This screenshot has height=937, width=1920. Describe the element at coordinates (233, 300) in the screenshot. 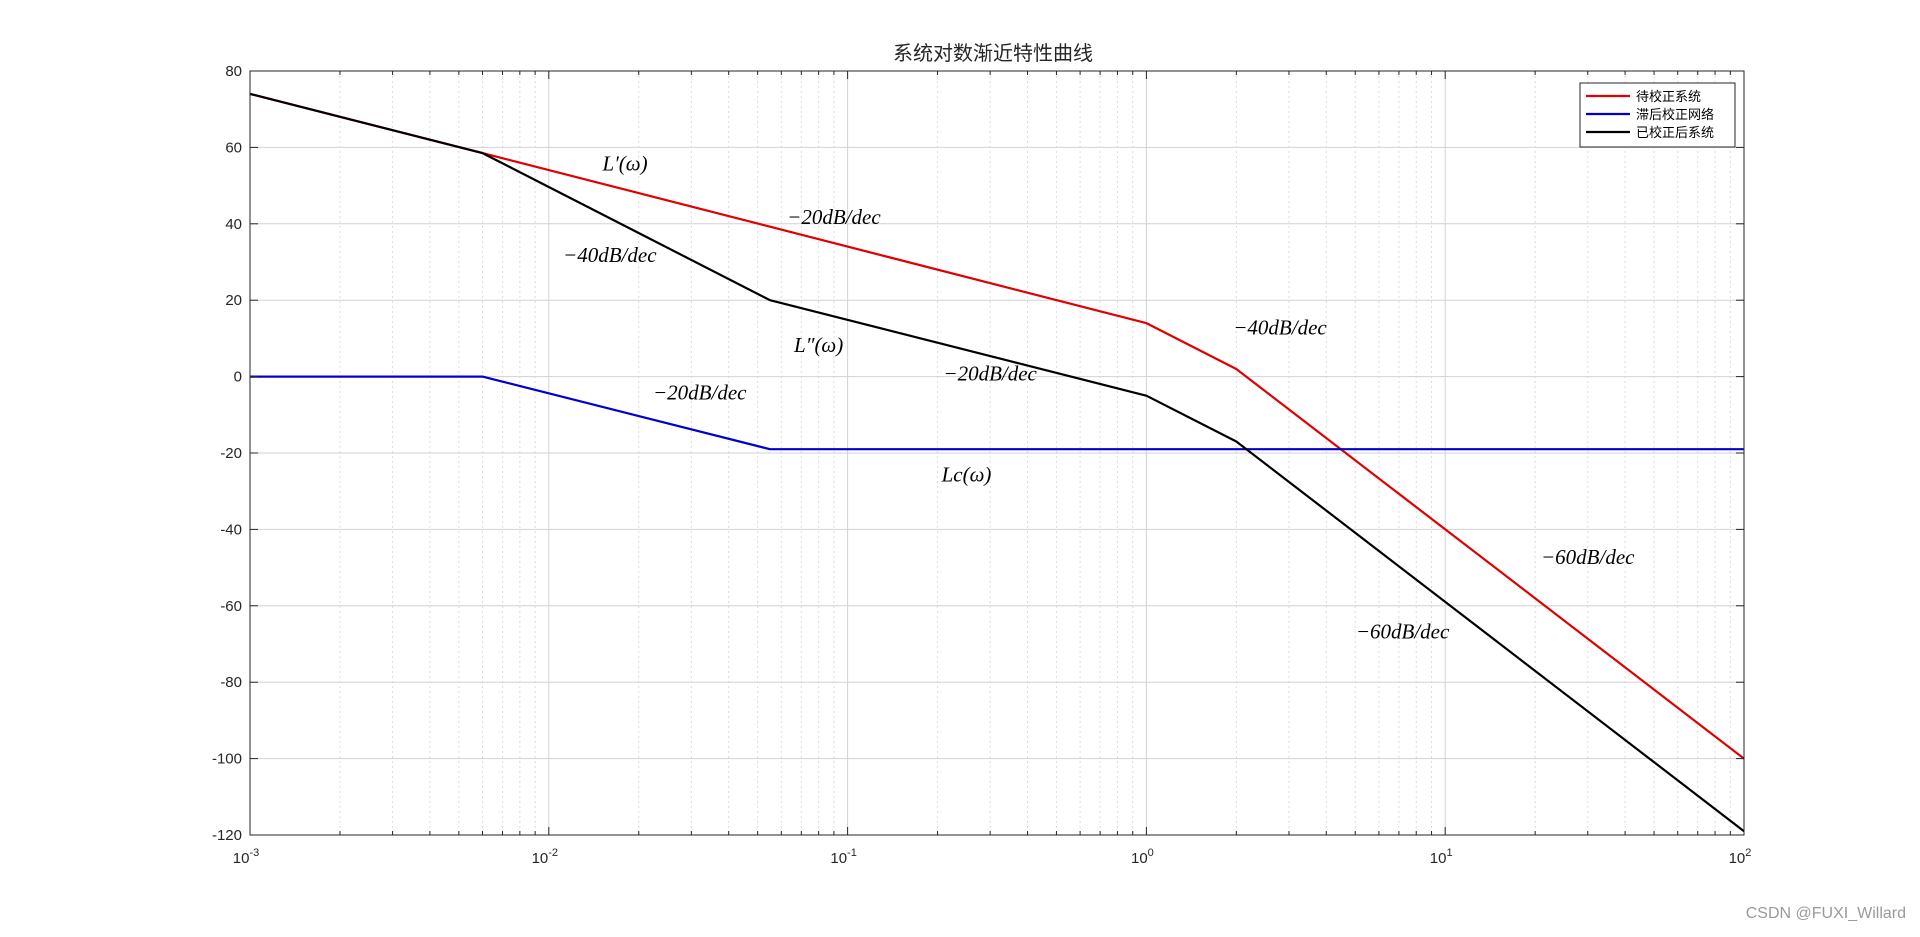

I see `y-tick-label: 20` at that location.